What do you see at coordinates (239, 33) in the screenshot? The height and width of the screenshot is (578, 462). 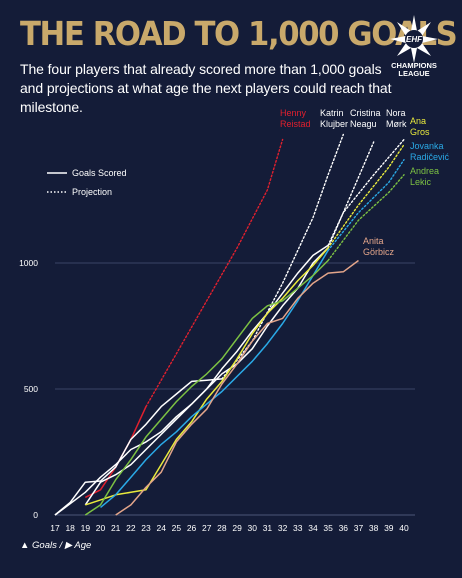 I see `chart-title: THE ROAD TO 1,000 GOALS` at bounding box center [239, 33].